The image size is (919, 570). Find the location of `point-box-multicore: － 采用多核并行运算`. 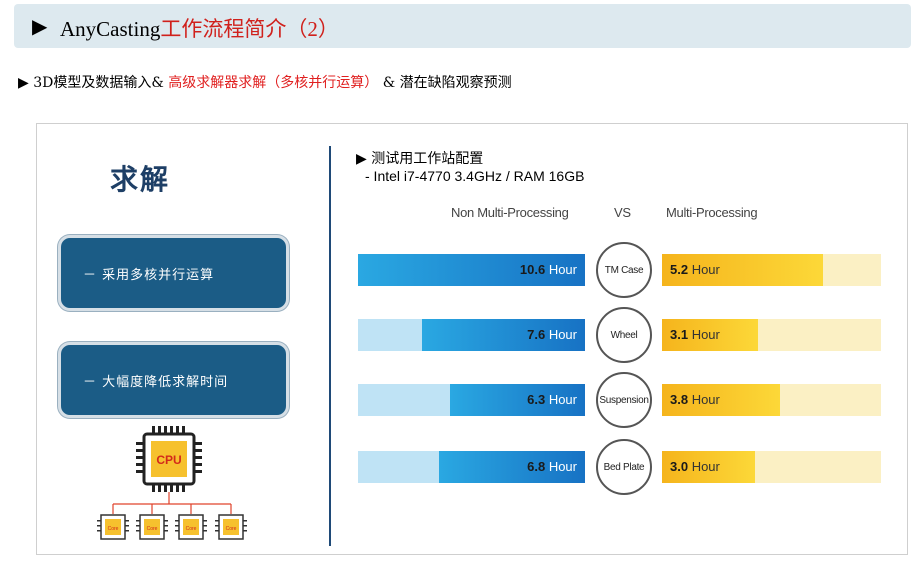

point-box-multicore: － 采用多核并行运算 is located at coordinates (173, 273).